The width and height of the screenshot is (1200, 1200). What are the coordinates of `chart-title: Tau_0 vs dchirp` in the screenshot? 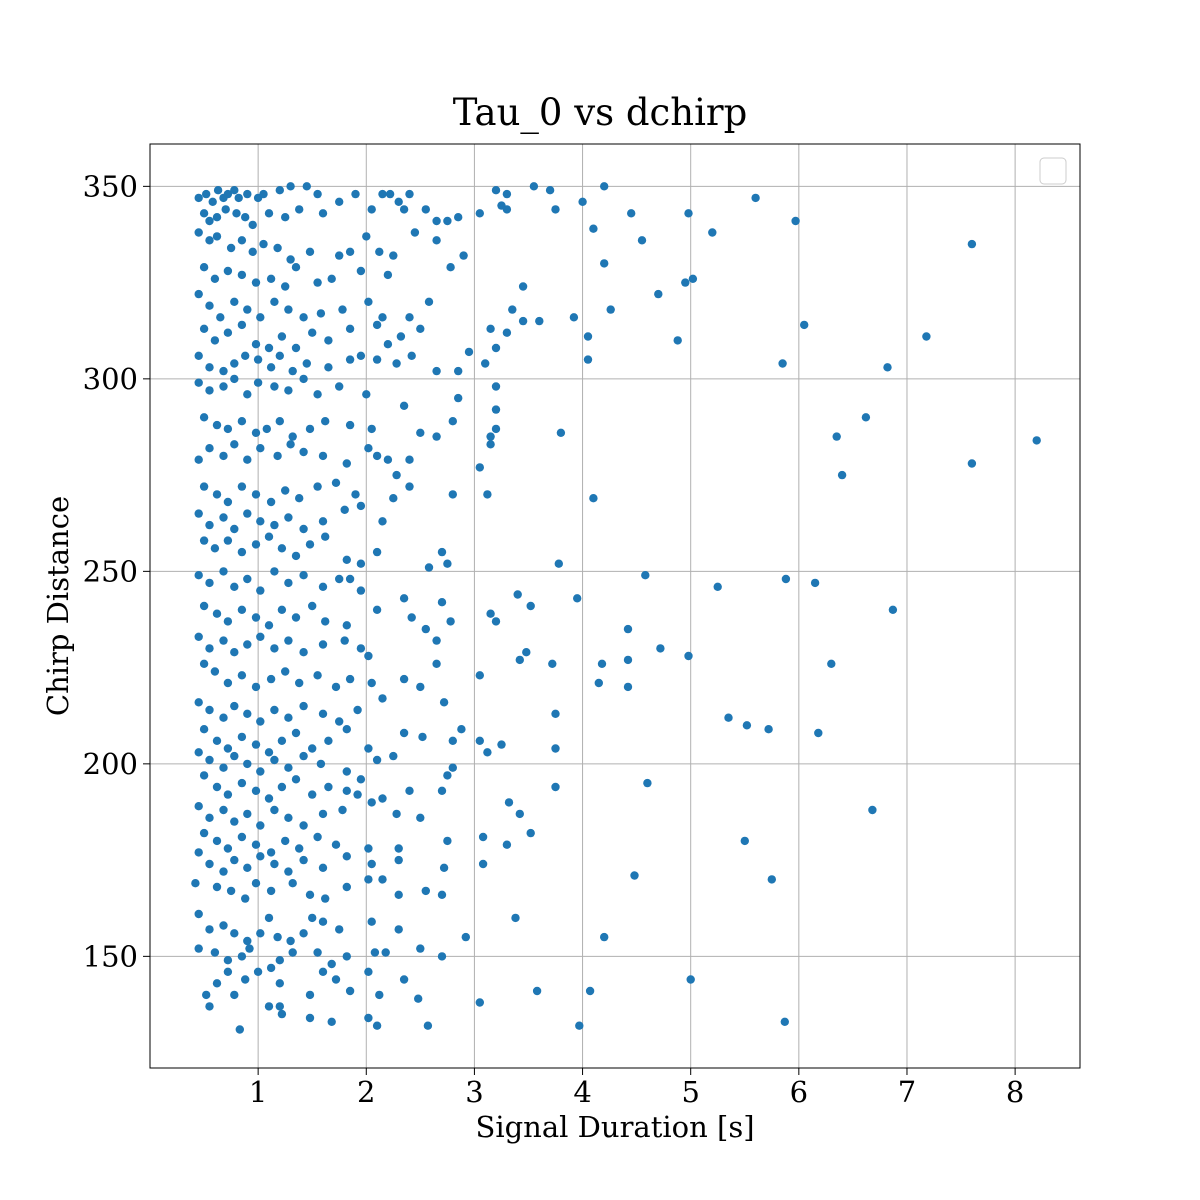 It's located at (600, 113).